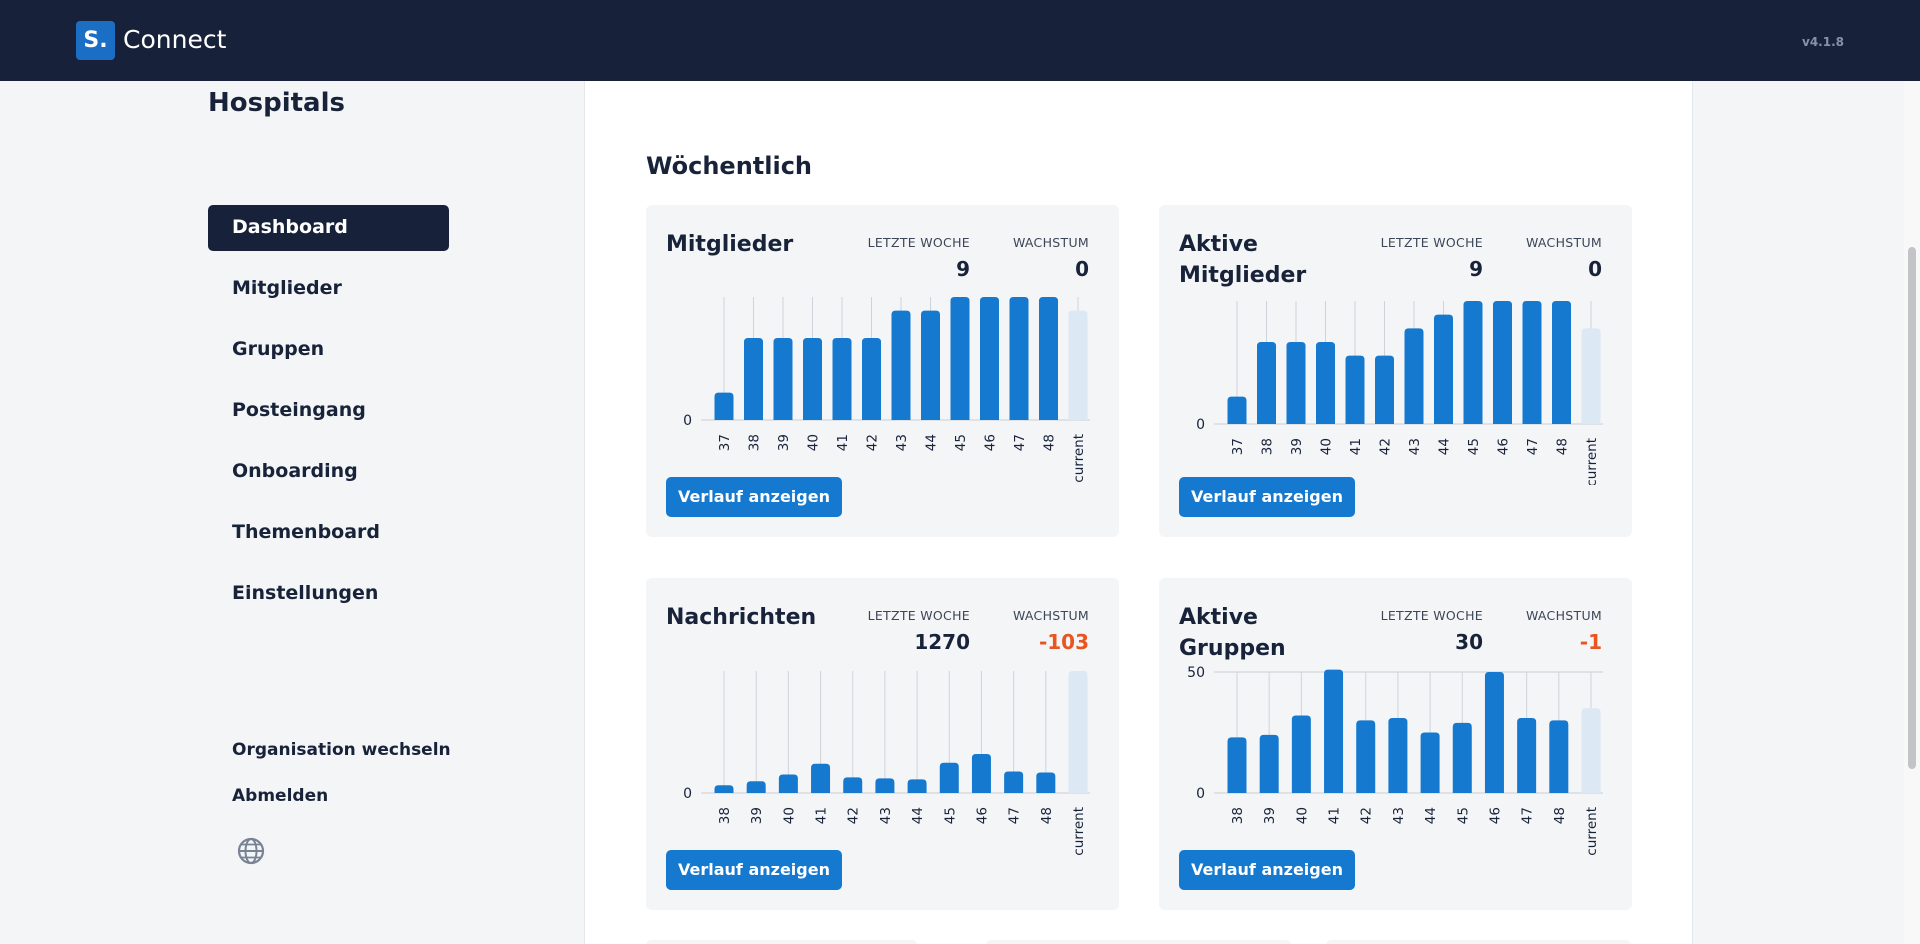 Image resolution: width=1920 pixels, height=944 pixels. What do you see at coordinates (280, 796) in the screenshot?
I see `logout-link: Abmelden` at bounding box center [280, 796].